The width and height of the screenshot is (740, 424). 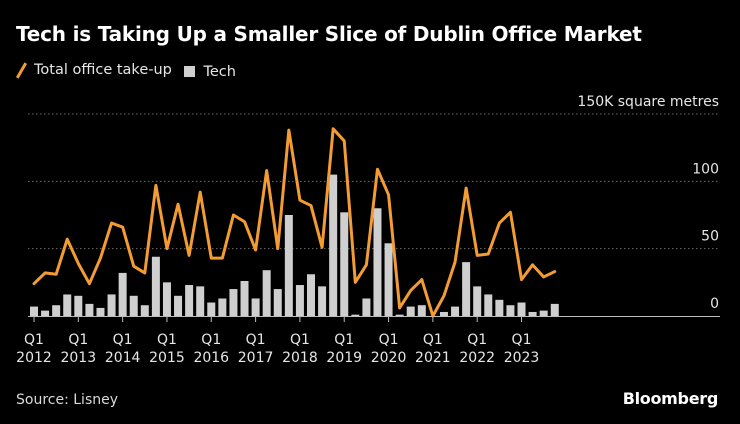 What do you see at coordinates (705, 169) in the screenshot?
I see `y-tick-label: 100` at bounding box center [705, 169].